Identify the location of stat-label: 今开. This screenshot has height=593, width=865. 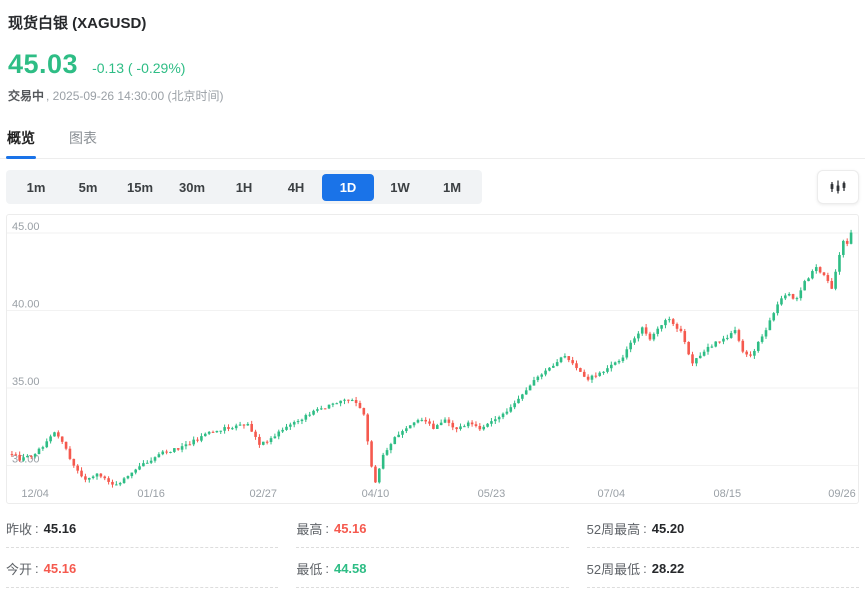
(19, 569).